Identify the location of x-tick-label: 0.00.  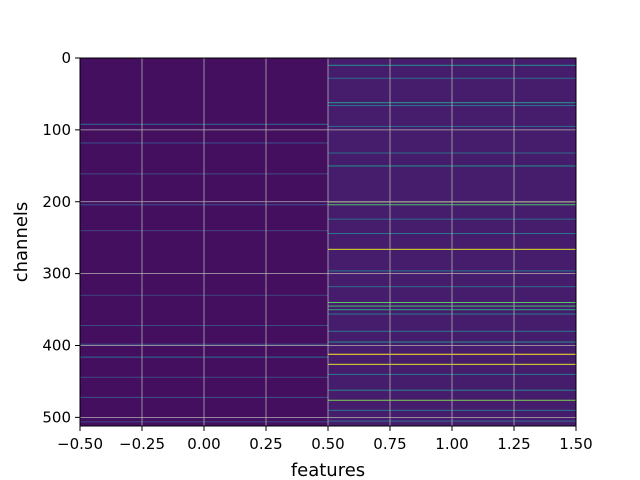
(203, 444).